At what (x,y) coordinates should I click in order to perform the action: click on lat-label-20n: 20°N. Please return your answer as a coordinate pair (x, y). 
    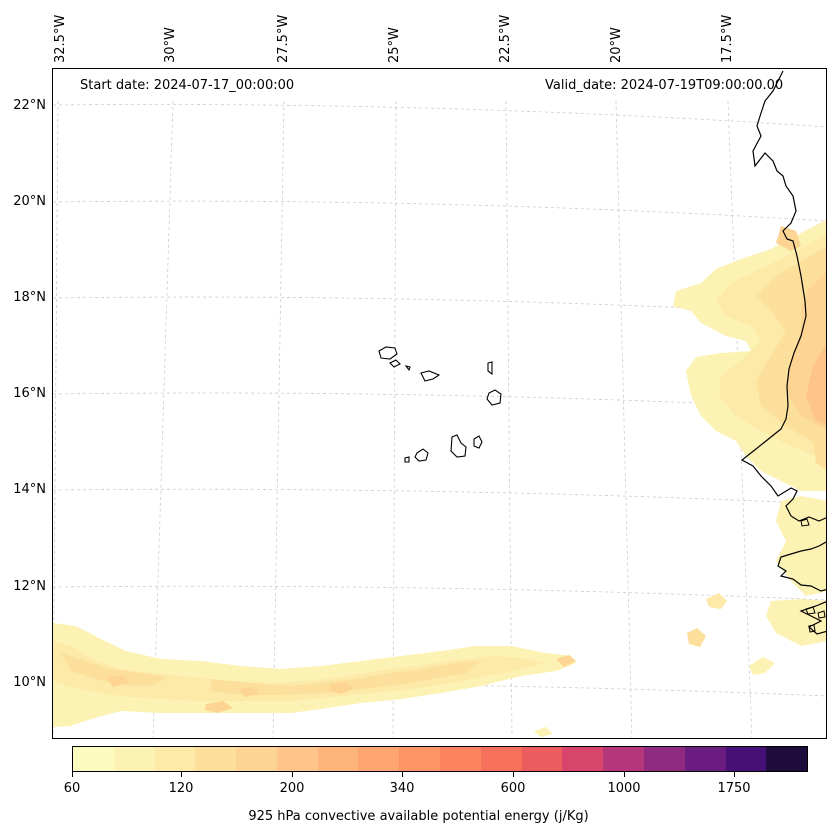
    Looking at the image, I should click on (29, 201).